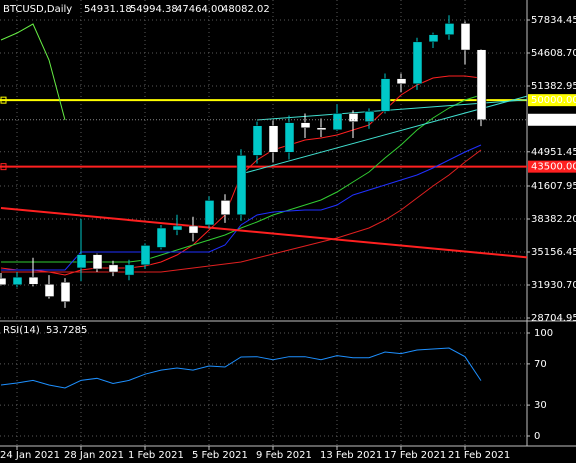 The height and width of the screenshot is (463, 576). Describe the element at coordinates (553, 285) in the screenshot. I see `y-tick-label: 31930.70` at that location.